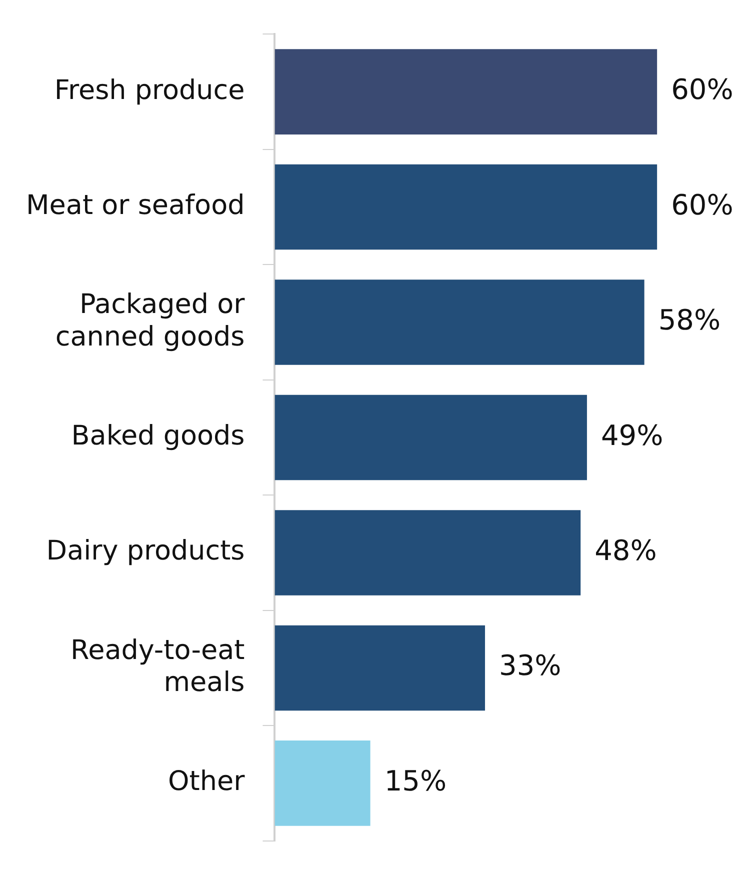  I want to click on y-tick-label: Dairy products, so click(145, 551).